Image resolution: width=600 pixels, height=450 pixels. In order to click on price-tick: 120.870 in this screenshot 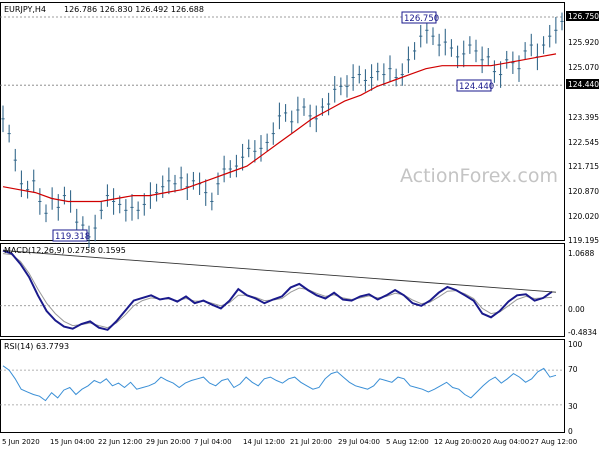, I will do `click(583, 191)`.